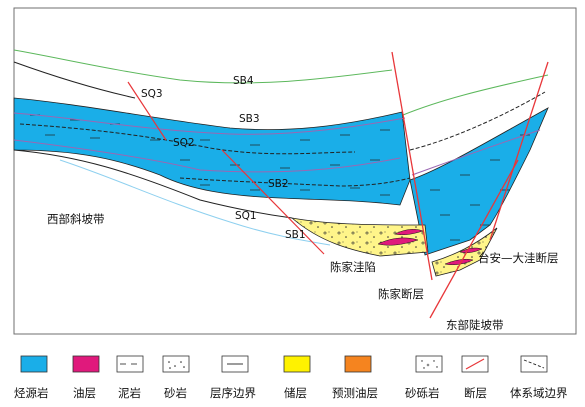 The height and width of the screenshot is (407, 585). Describe the element at coordinates (31, 393) in the screenshot. I see `legend-label-source-rock: 烃源岩` at that location.